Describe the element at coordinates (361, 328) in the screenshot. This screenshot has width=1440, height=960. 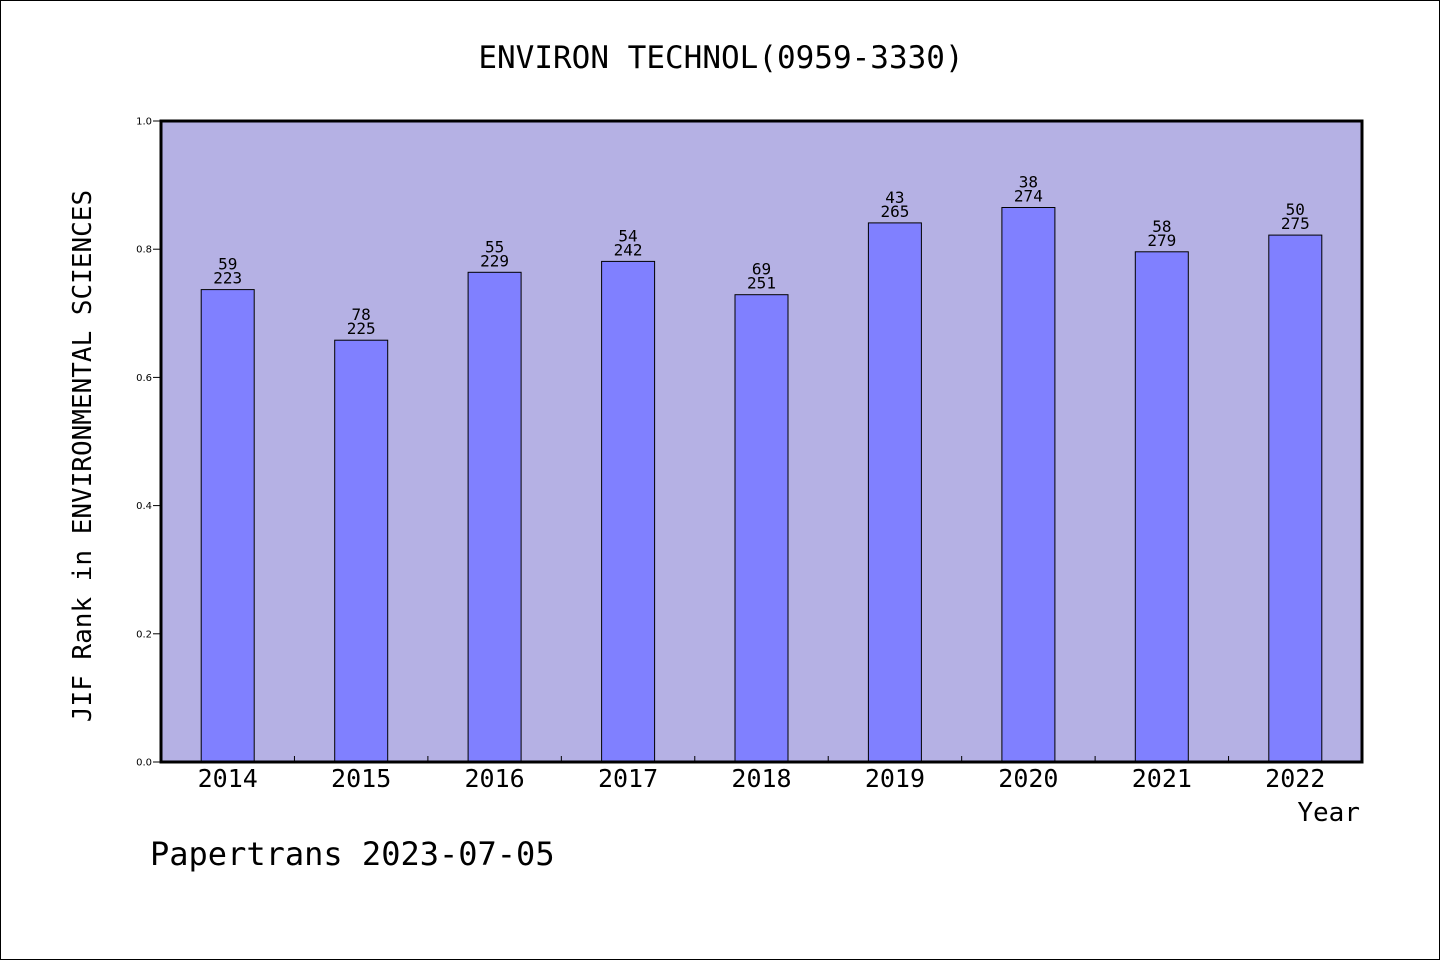
I see `bar-total-label-2015: 225` at that location.